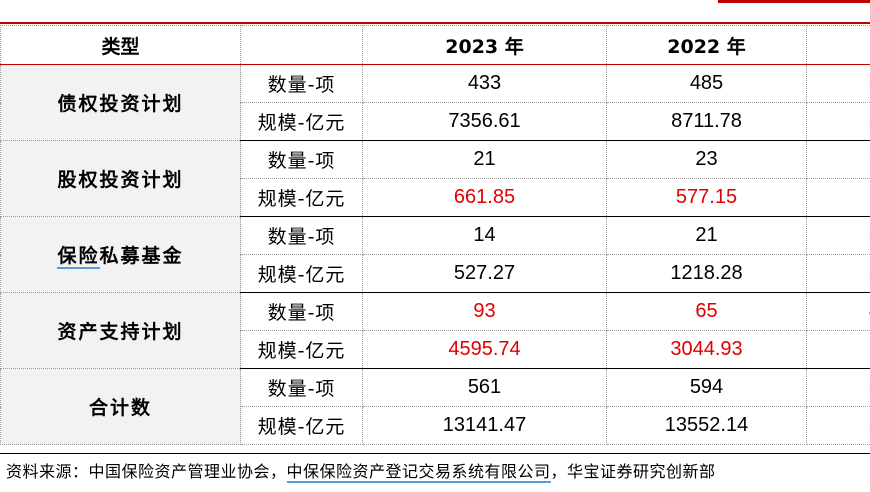  I want to click on header-unit, so click(301, 45).